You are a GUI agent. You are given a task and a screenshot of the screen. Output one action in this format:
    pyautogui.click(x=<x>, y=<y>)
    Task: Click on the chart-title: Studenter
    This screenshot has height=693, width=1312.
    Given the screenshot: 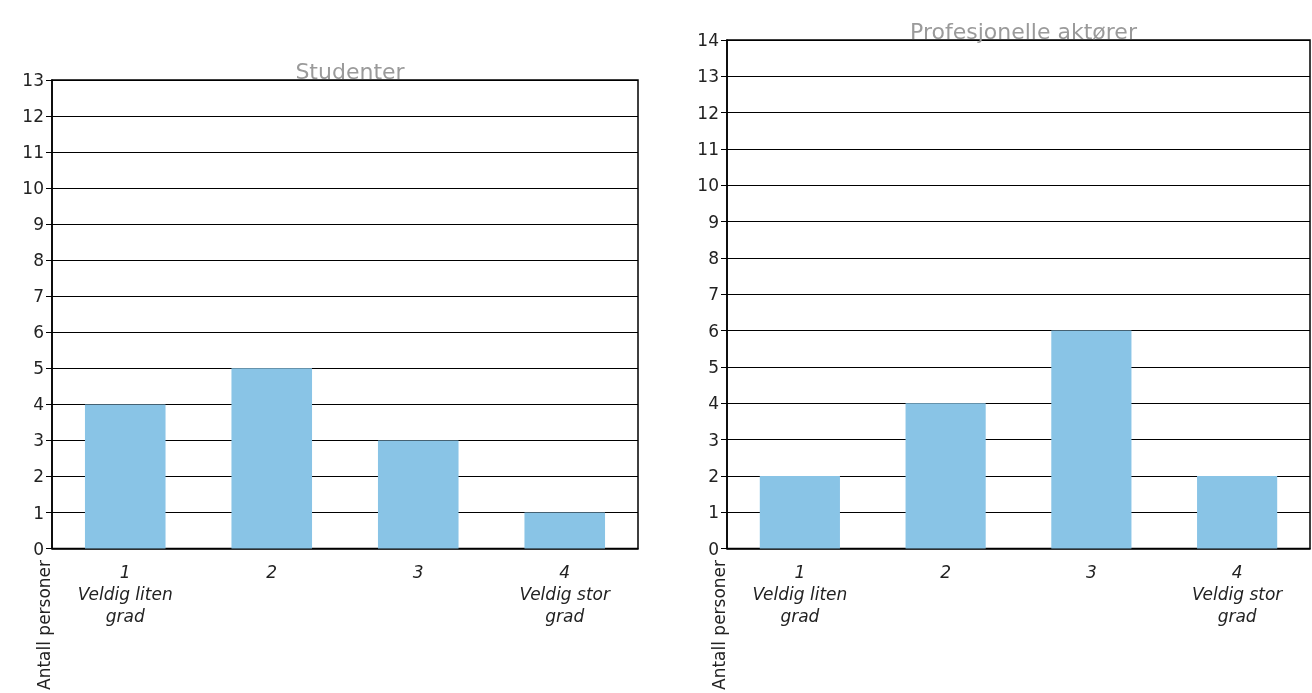 What is the action you would take?
    pyautogui.click(x=350, y=71)
    